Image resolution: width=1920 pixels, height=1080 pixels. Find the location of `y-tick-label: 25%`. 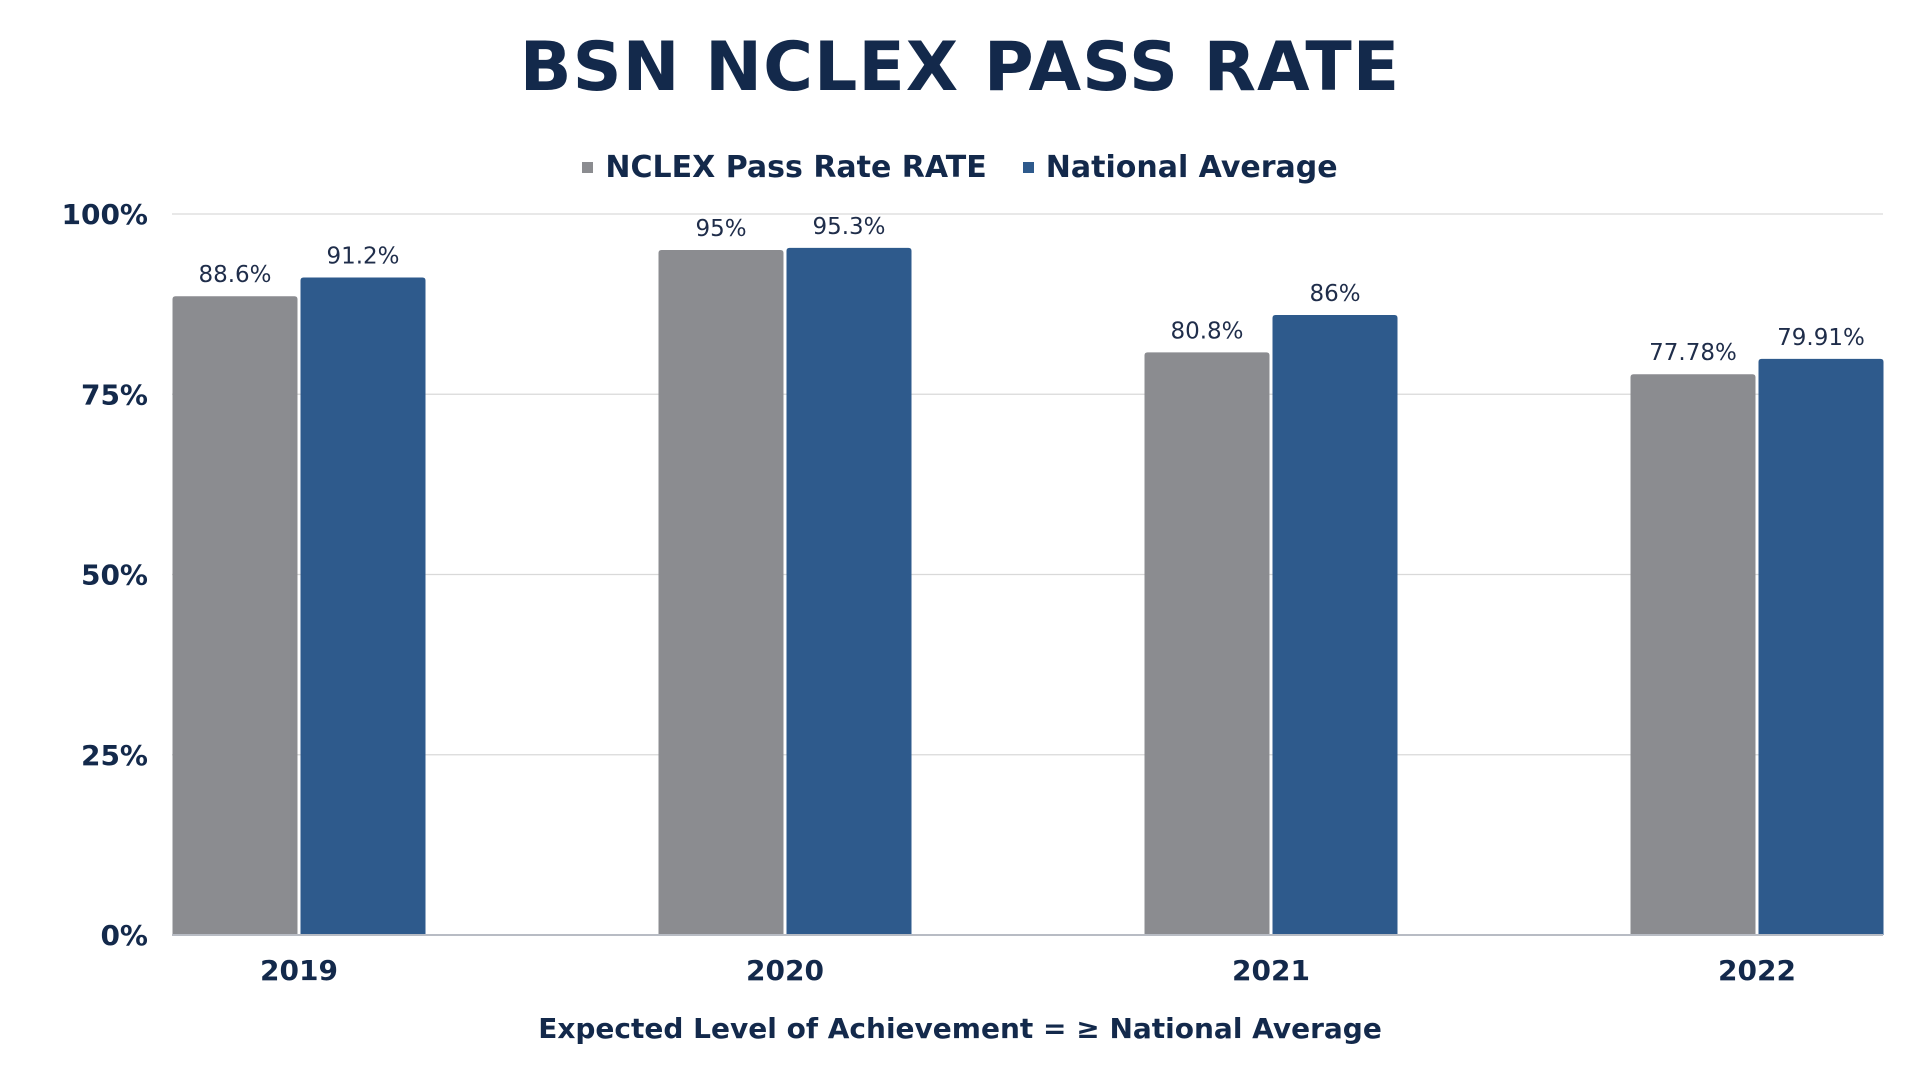

y-tick-label: 25% is located at coordinates (114, 755).